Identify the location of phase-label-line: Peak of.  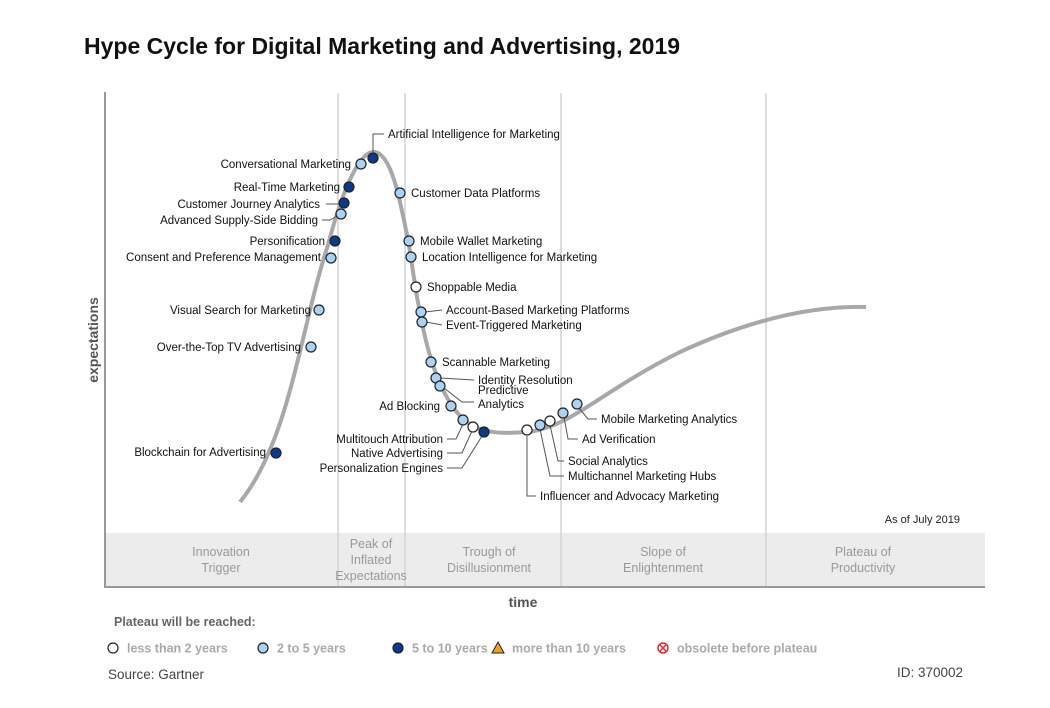
(371, 544).